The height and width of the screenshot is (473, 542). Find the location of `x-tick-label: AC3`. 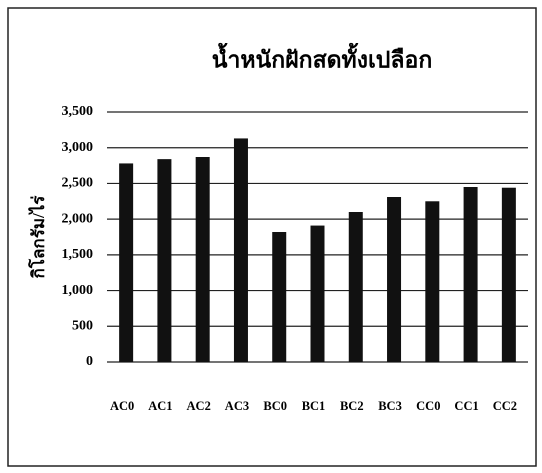

x-tick-label: AC3 is located at coordinates (237, 406).